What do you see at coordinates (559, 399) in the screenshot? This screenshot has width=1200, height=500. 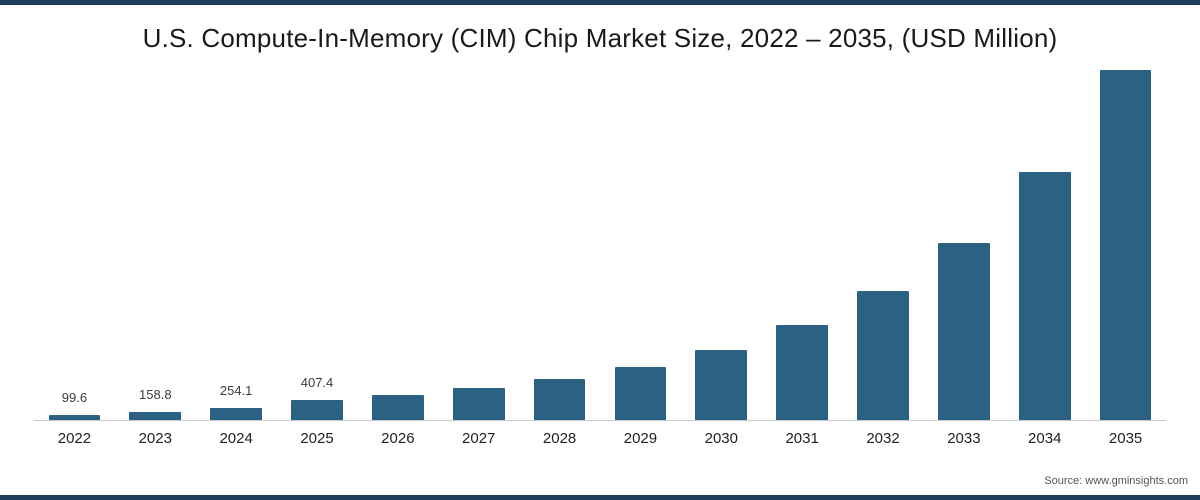 I see `bar-2028` at bounding box center [559, 399].